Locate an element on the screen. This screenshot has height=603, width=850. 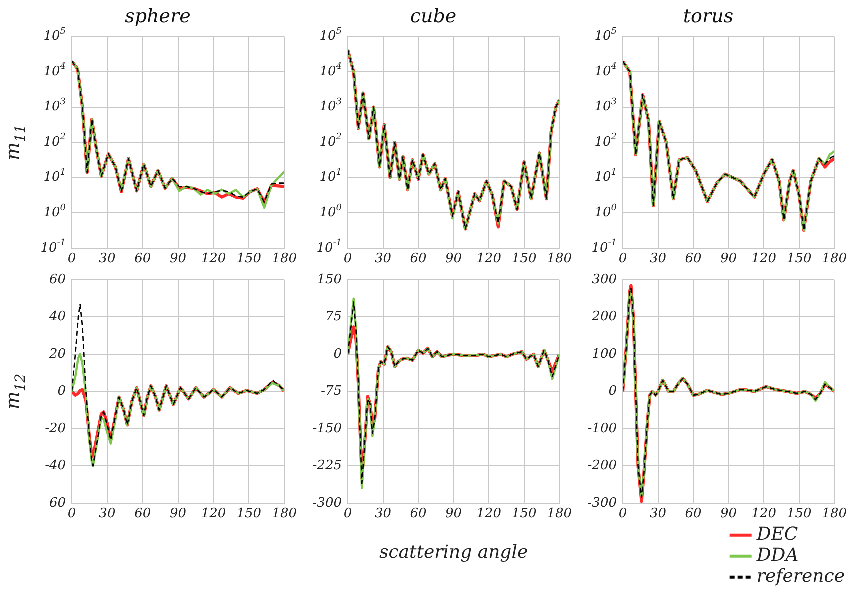
y-tick-label: -225 is located at coordinates (327, 466).